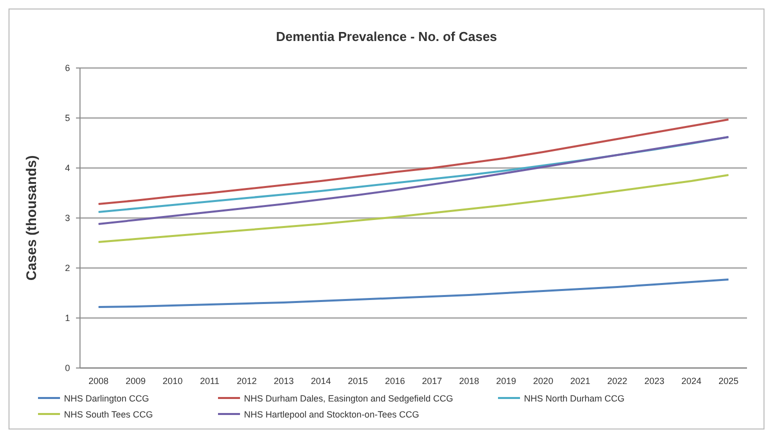  I want to click on x-tick-label: 2014, so click(320, 381).